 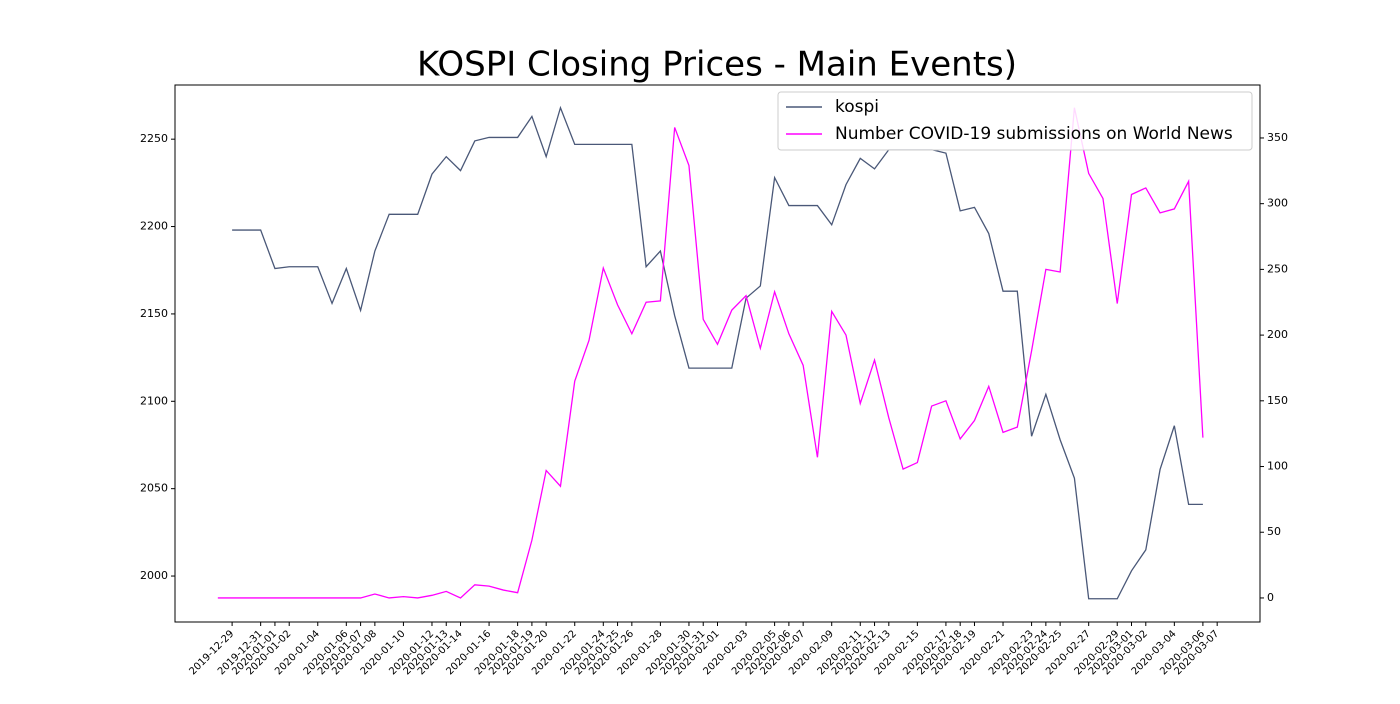 I want to click on y2-tick-label: 0, so click(x=1270, y=597).